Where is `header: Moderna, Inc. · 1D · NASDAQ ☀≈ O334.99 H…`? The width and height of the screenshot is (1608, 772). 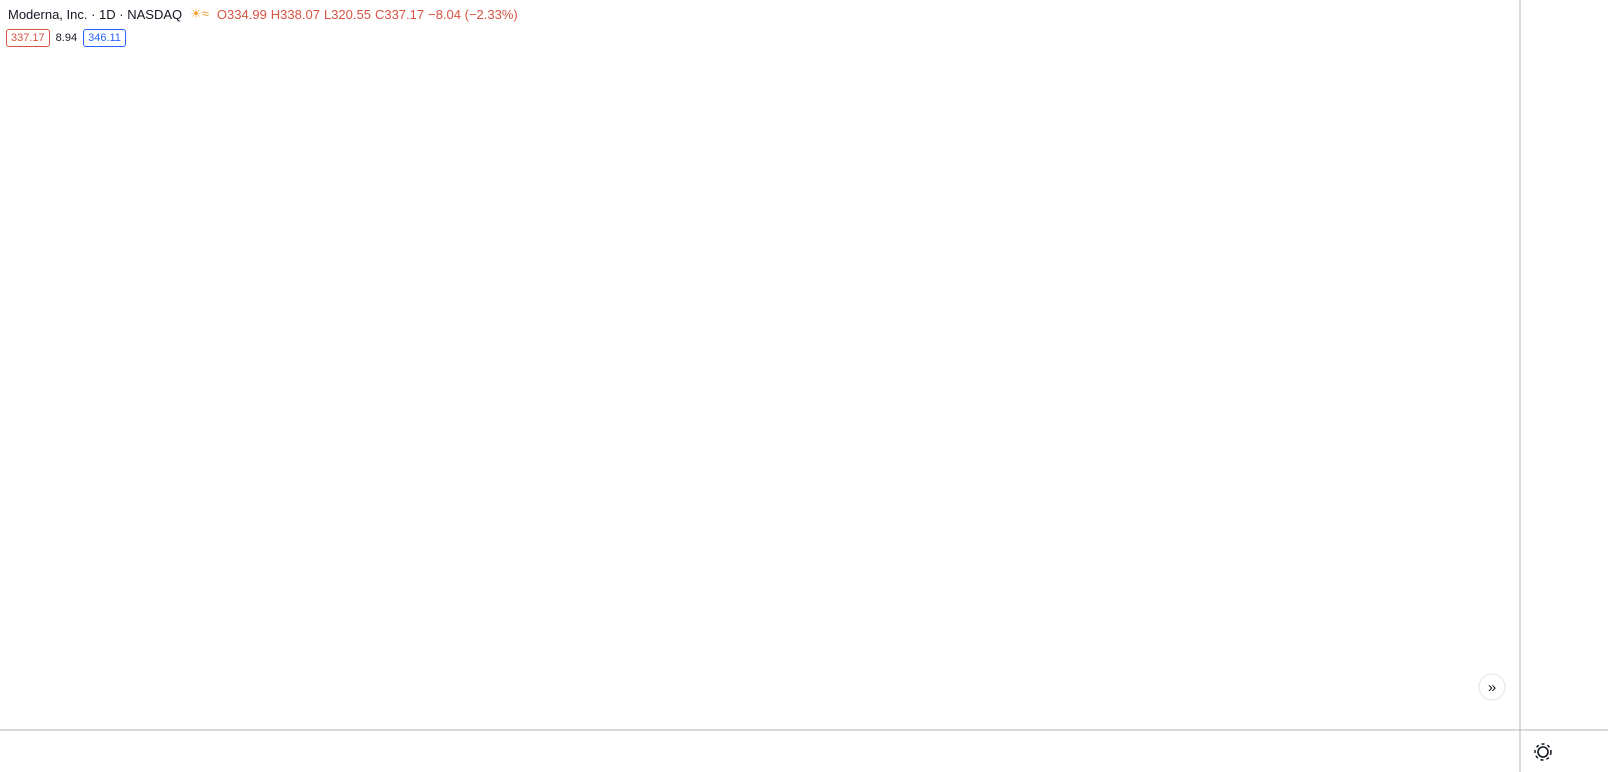
header: Moderna, Inc. · 1D · NASDAQ ☀≈ O334.99 H… is located at coordinates (263, 14).